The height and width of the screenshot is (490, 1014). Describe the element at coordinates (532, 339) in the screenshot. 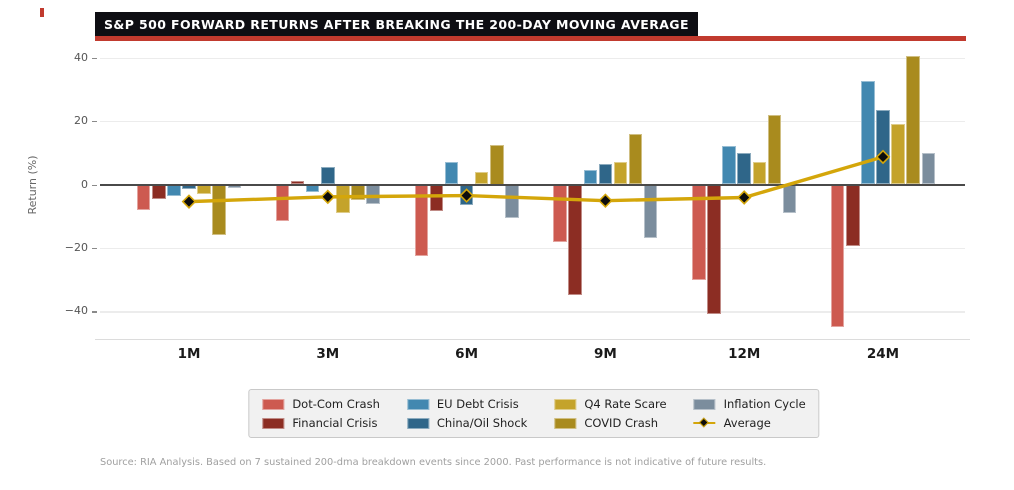

I see `x-axis-spine` at that location.